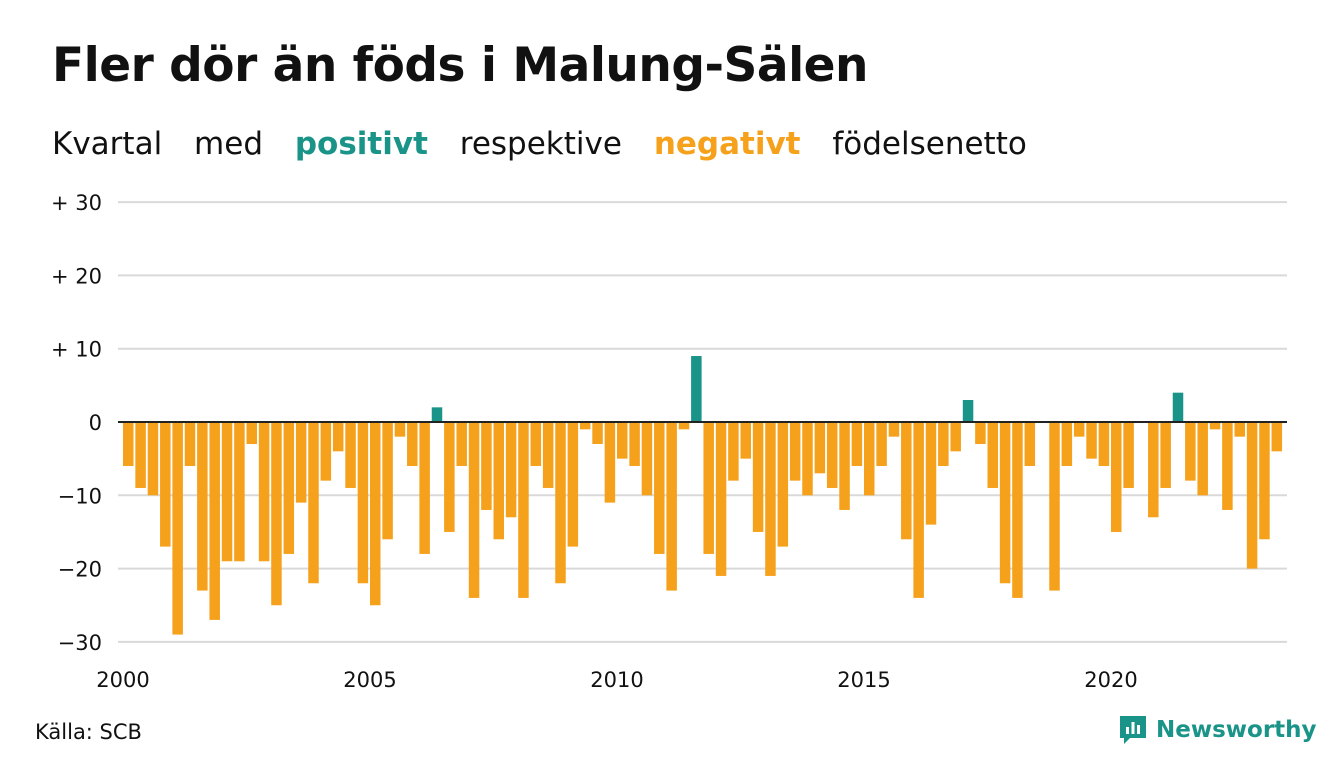 This screenshot has height=780, width=1340. I want to click on subtitle-positive-label: positivt, so click(361, 144).